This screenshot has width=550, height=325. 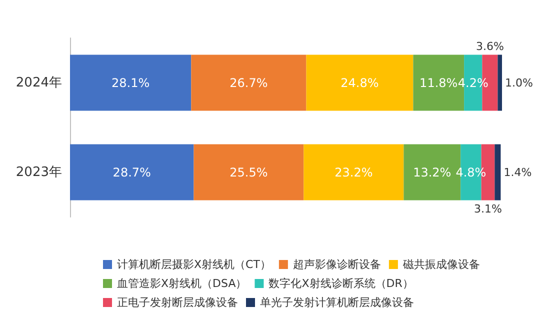 What do you see at coordinates (439, 83) in the screenshot?
I see `data-label: 11.8%` at bounding box center [439, 83].